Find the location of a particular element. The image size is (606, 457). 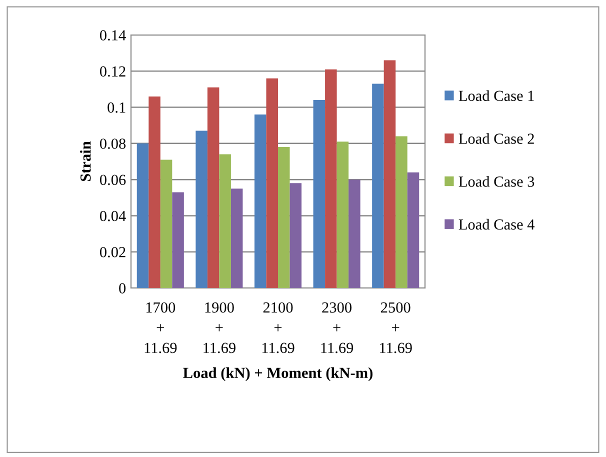

x-tick-label: 1900 + 11.69 is located at coordinates (220, 328).